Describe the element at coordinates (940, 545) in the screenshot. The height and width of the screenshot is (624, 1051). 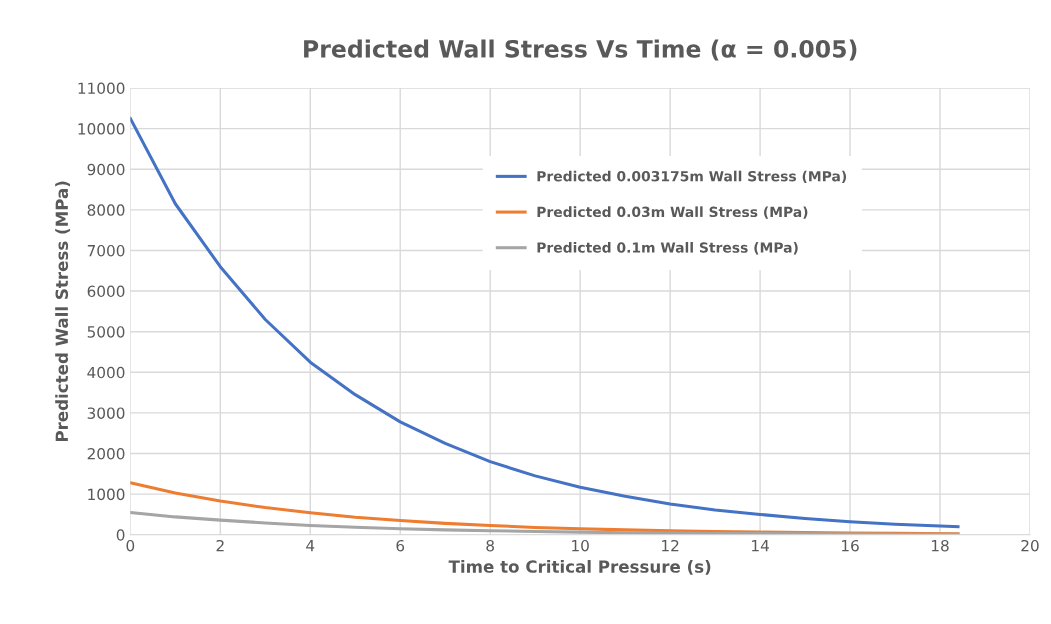
I see `x-tick-label: 18` at that location.